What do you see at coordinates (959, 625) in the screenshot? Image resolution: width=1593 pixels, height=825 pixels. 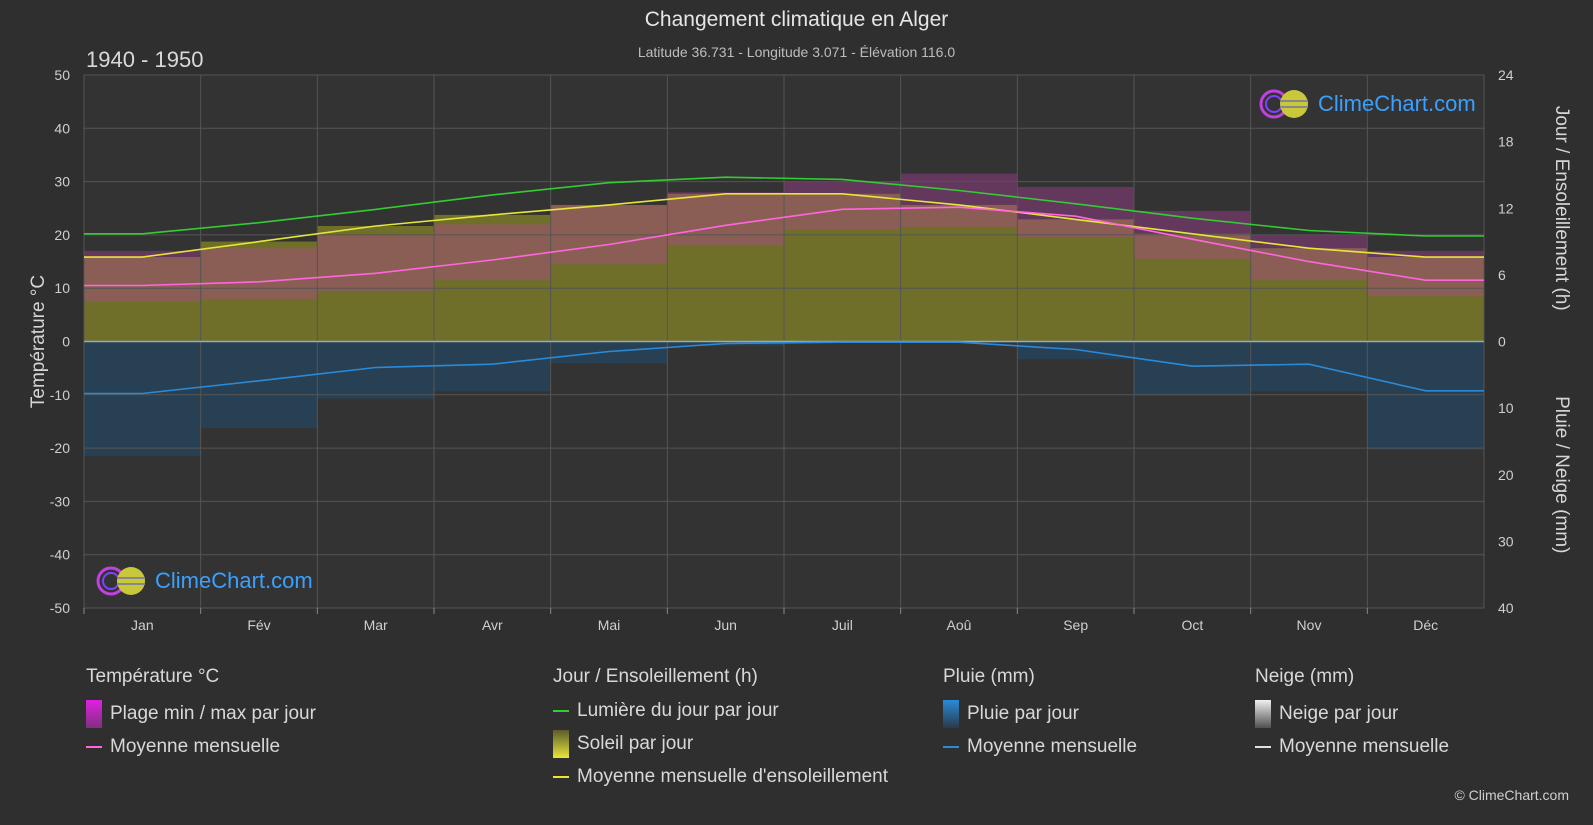 I see `x-tick-label: Aoû` at bounding box center [959, 625].